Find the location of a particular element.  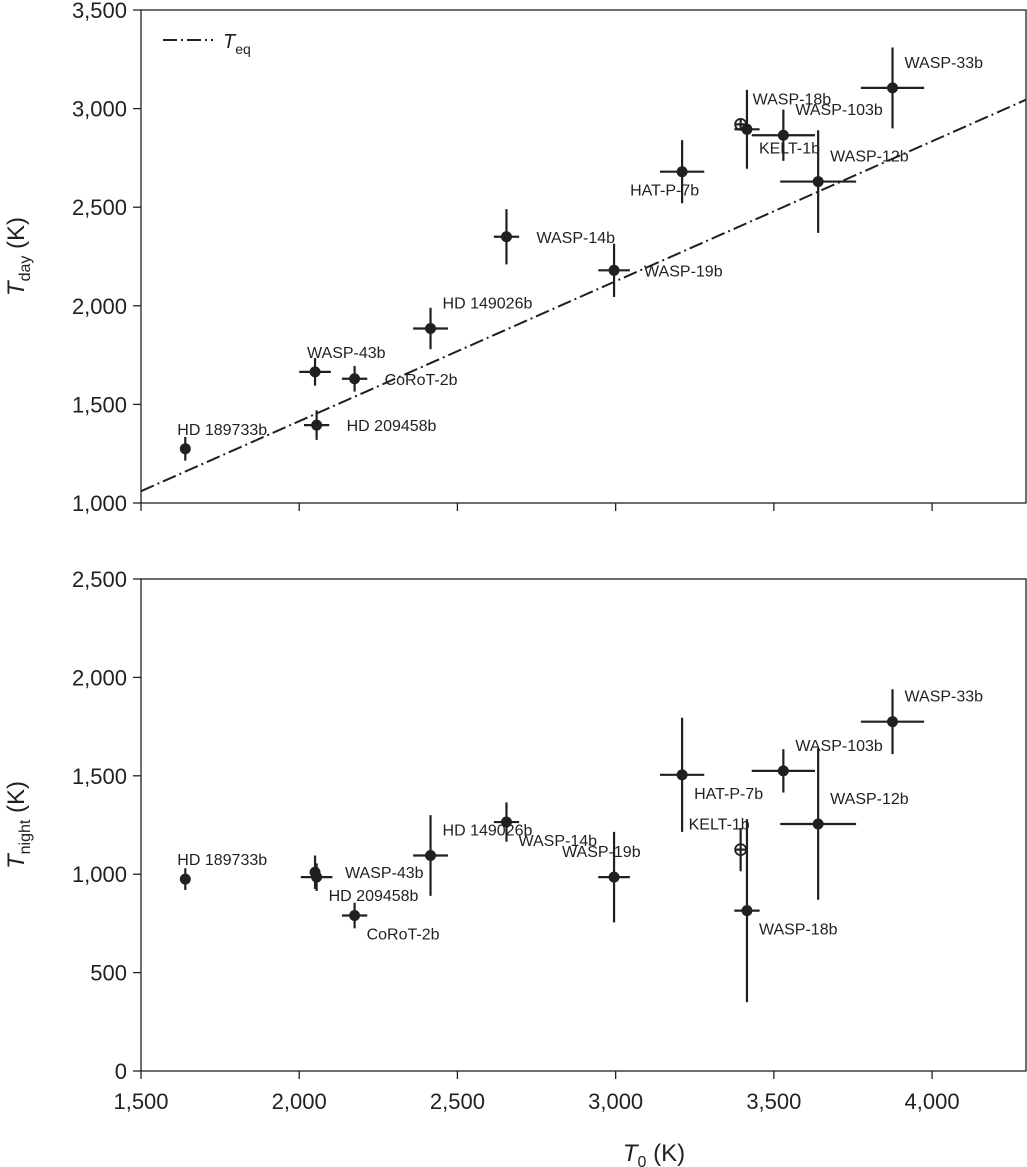

y-tick-label: 0 is located at coordinates (121, 1071).